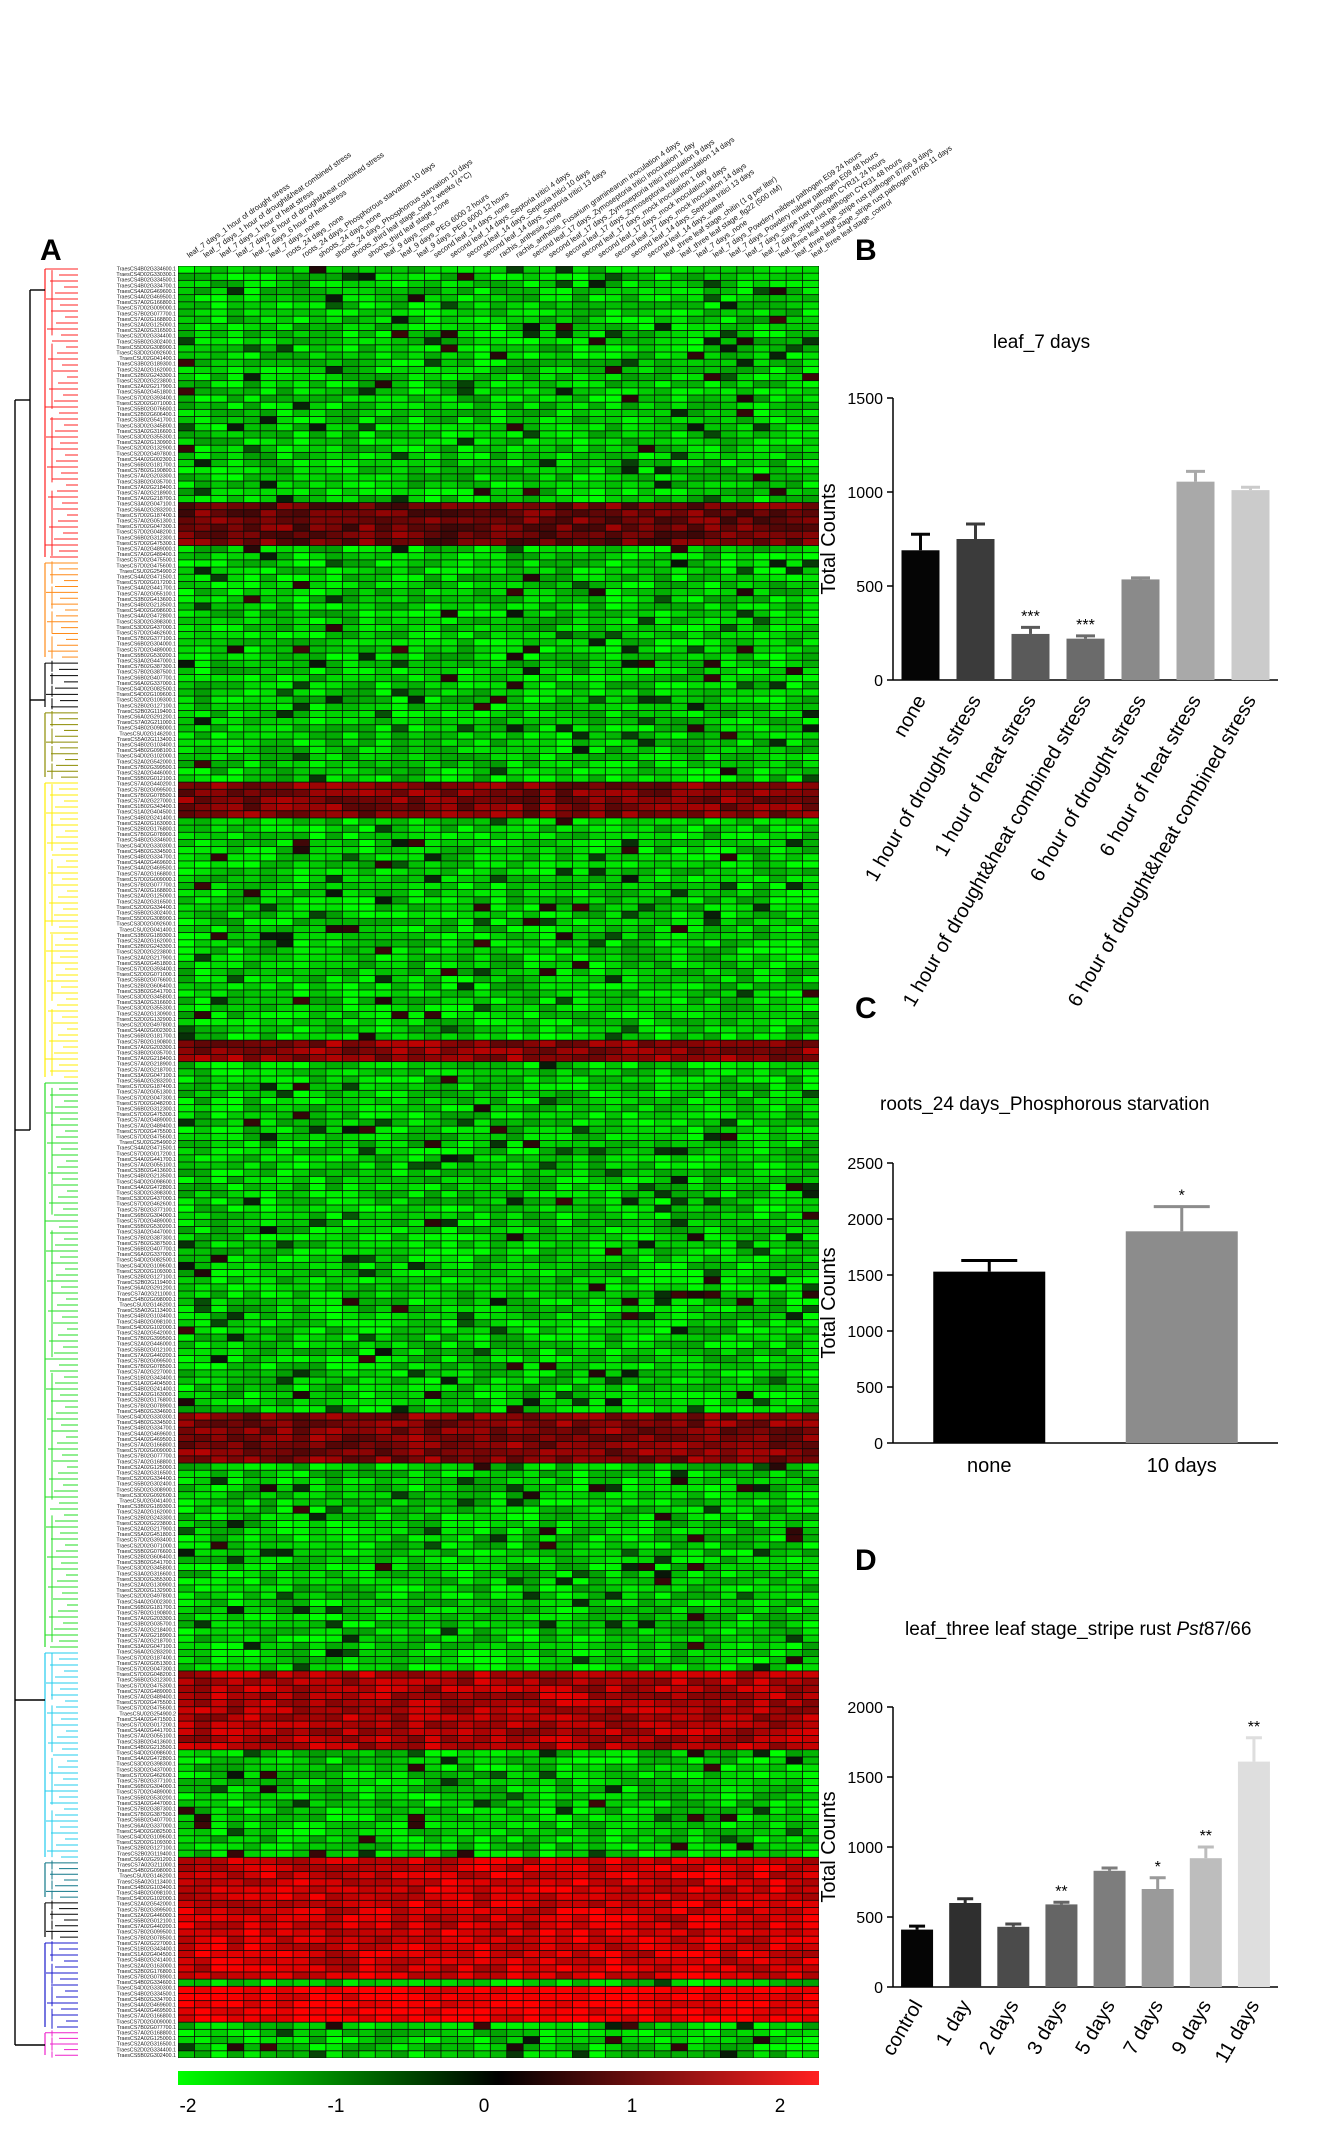 The width and height of the screenshot is (1339, 2140). What do you see at coordinates (146, 1037) in the screenshot?
I see `gene-label: TraesCS6B02G181700.1` at bounding box center [146, 1037].